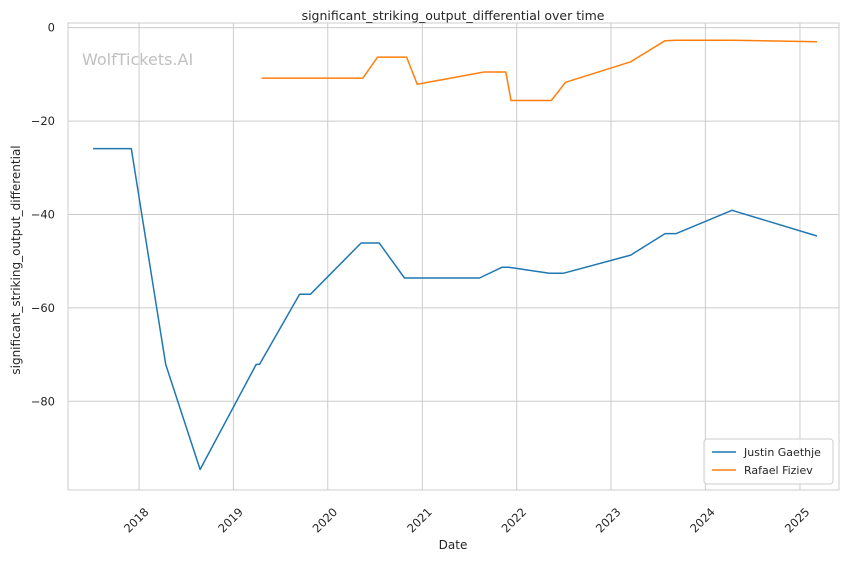  What do you see at coordinates (453, 545) in the screenshot?
I see `x-axis-label: Date` at bounding box center [453, 545].